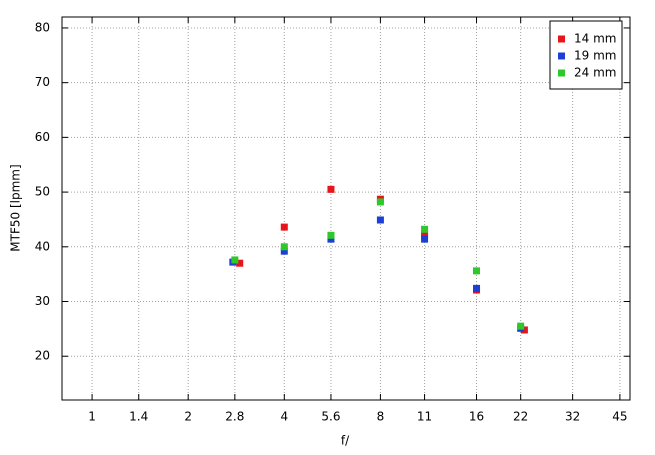 The image size is (655, 455). Describe the element at coordinates (520, 417) in the screenshot. I see `x-tick-label: 22` at that location.